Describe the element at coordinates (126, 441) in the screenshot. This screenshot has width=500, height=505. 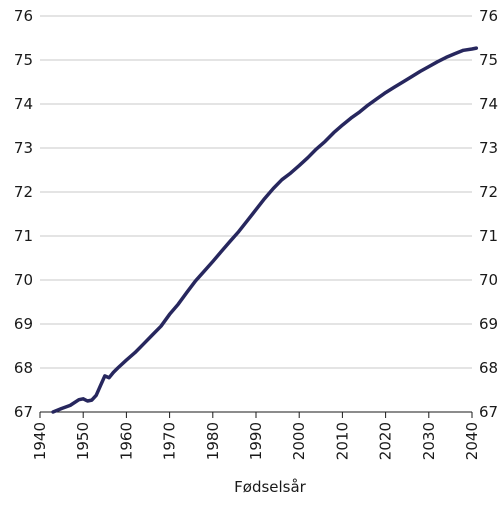
I see `x-tick-label: 1960` at that location.